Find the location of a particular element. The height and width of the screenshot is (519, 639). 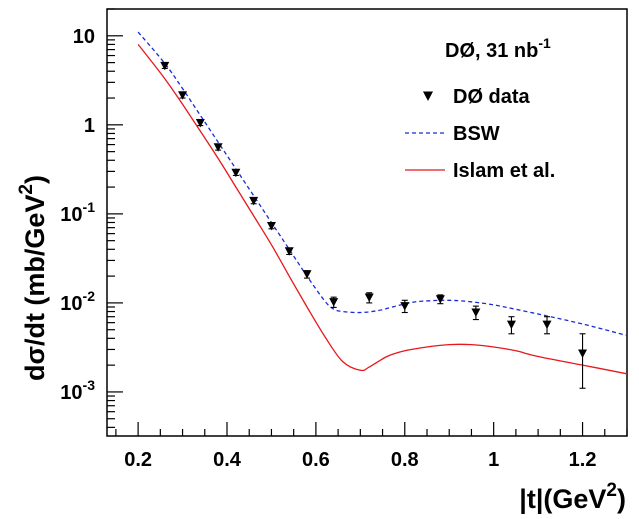

legend-entry: BSW is located at coordinates (452, 134).